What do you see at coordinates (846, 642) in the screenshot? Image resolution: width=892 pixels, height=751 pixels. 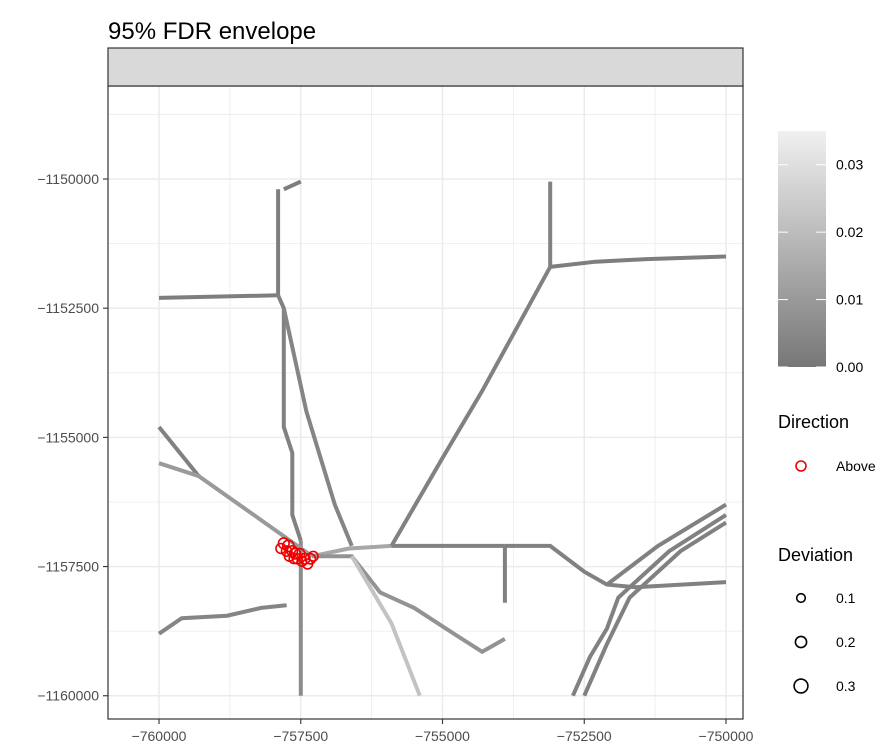 I see `deviation-legend-label: 0.2` at bounding box center [846, 642].